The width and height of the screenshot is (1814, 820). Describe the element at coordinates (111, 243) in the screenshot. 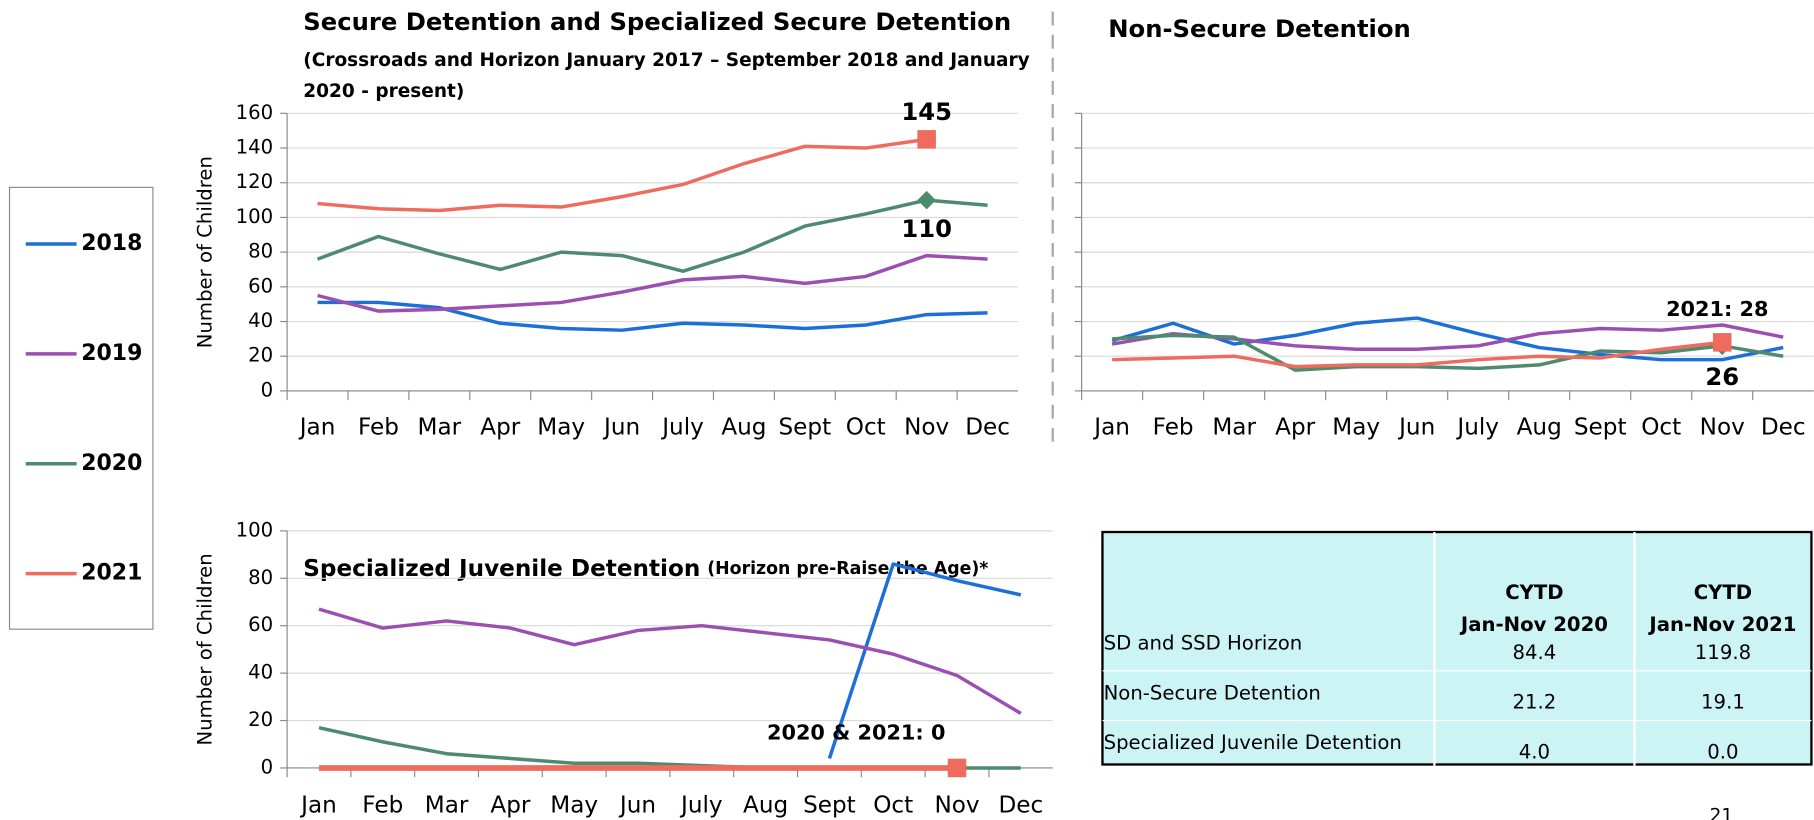

I see `legend-label: 2018` at that location.